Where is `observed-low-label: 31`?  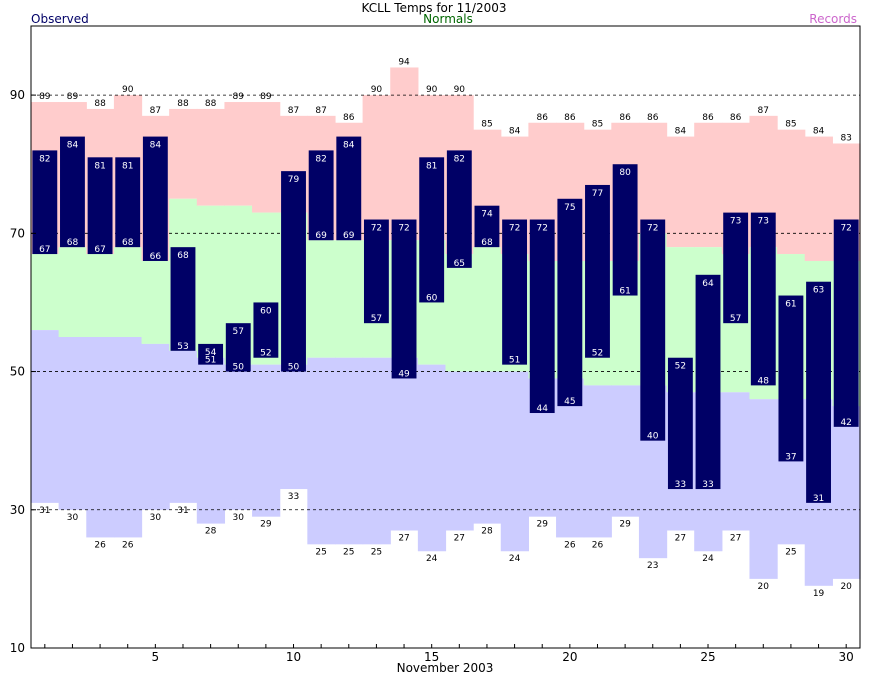
observed-low-label: 31 is located at coordinates (818, 499).